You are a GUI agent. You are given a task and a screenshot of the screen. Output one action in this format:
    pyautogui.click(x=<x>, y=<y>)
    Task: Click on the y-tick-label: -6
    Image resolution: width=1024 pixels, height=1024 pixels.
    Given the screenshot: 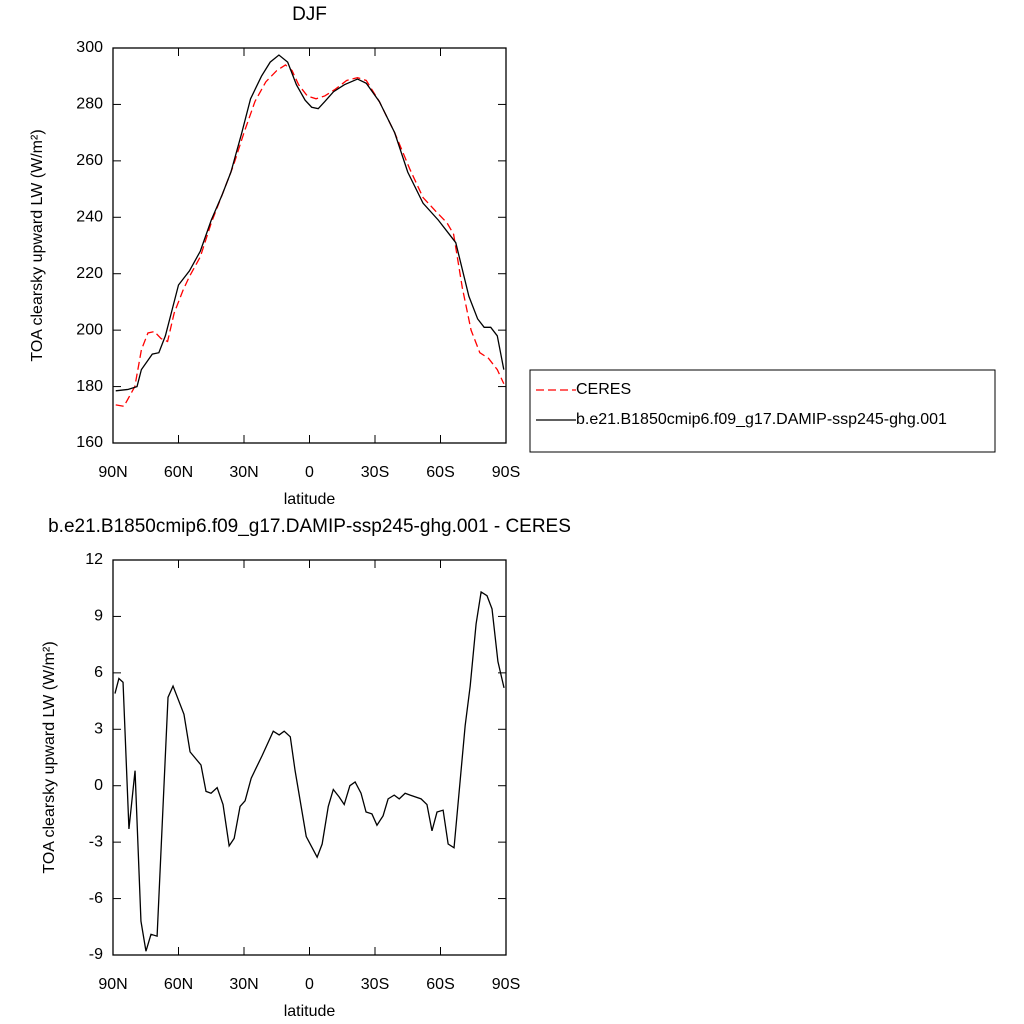 What is the action you would take?
    pyautogui.click(x=96, y=898)
    